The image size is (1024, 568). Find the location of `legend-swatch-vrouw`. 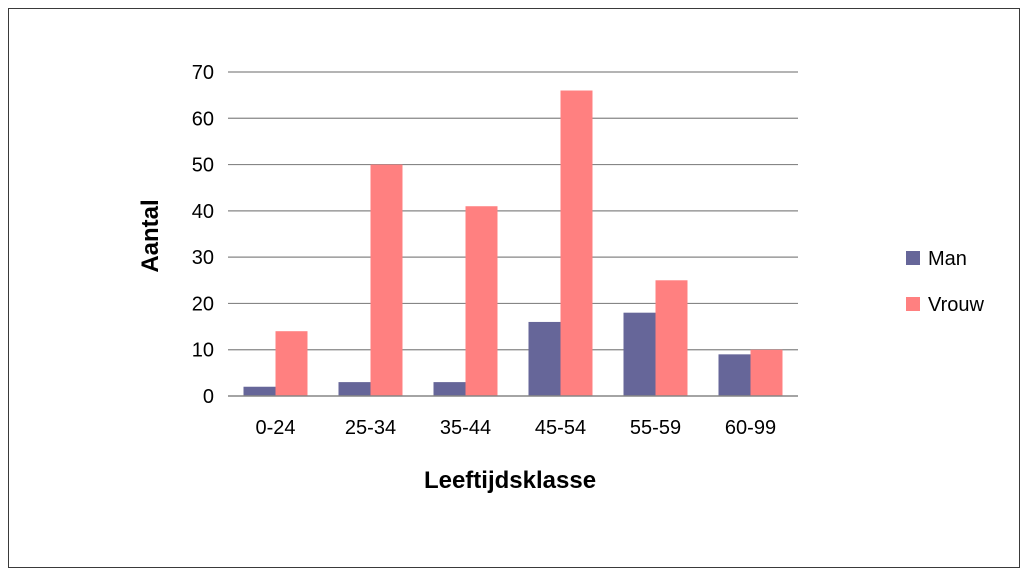

legend-swatch-vrouw is located at coordinates (913, 304).